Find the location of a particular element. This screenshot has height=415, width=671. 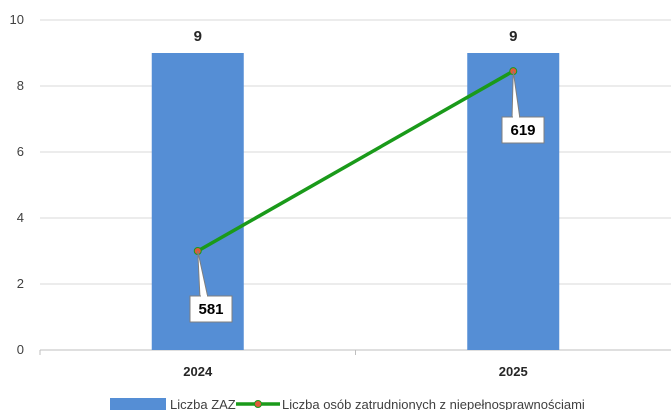

x-category-label-2024: 2024 is located at coordinates (198, 371).